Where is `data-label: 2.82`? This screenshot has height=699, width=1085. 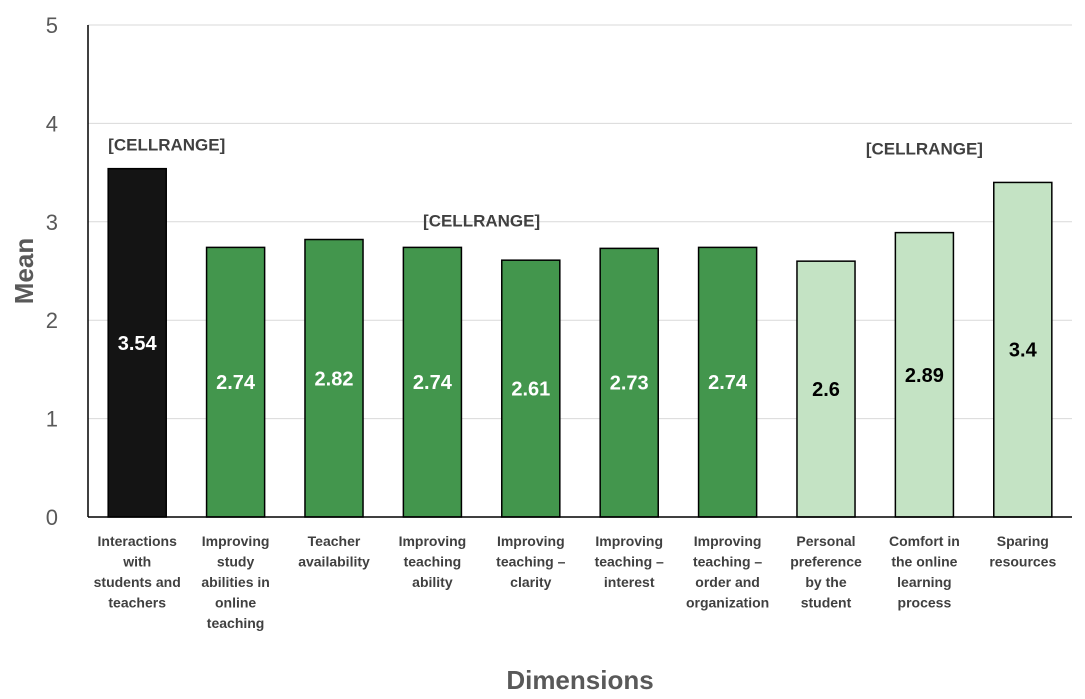 data-label: 2.82 is located at coordinates (334, 379).